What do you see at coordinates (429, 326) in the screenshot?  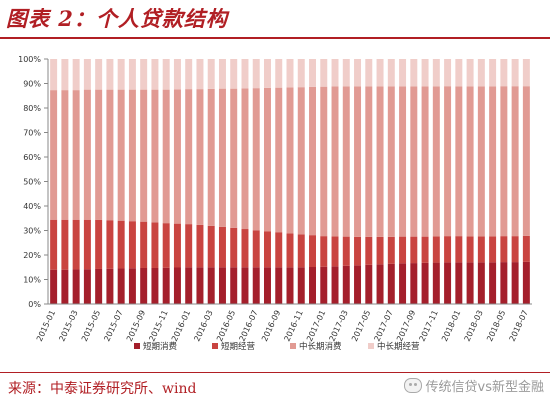 I see `x-tick-label: 2017-11` at bounding box center [429, 326].